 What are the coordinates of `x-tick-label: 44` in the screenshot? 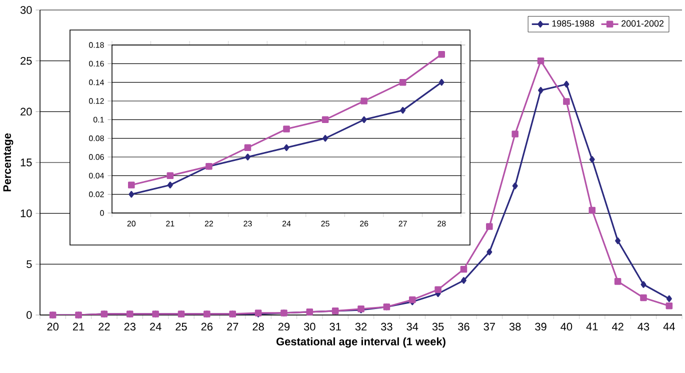 It's located at (669, 326).